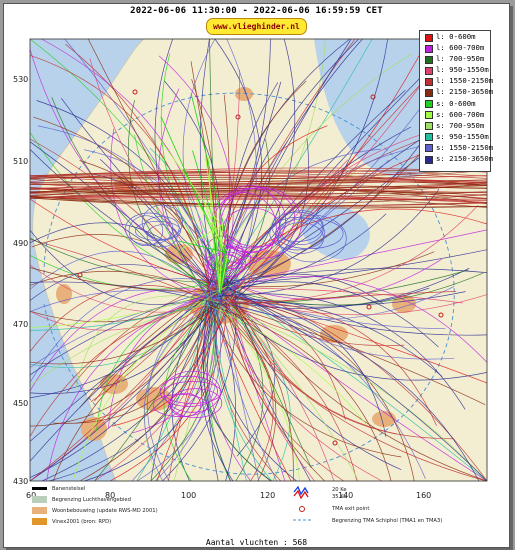  What do you see at coordinates (105, 511) in the screenshot?
I see `housing-legend-label: Woonbebouwing (update RWS-MD 2001)` at bounding box center [105, 511].